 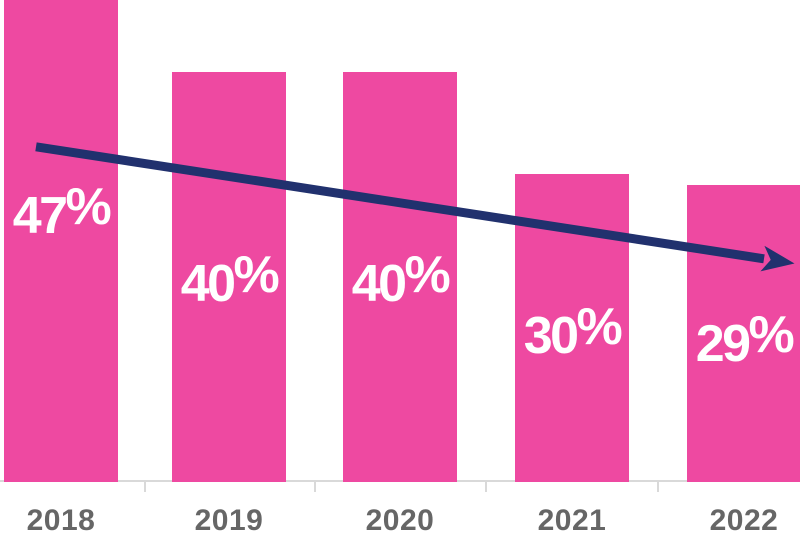 What do you see at coordinates (229, 520) in the screenshot?
I see `category-label-2019: 2019` at bounding box center [229, 520].